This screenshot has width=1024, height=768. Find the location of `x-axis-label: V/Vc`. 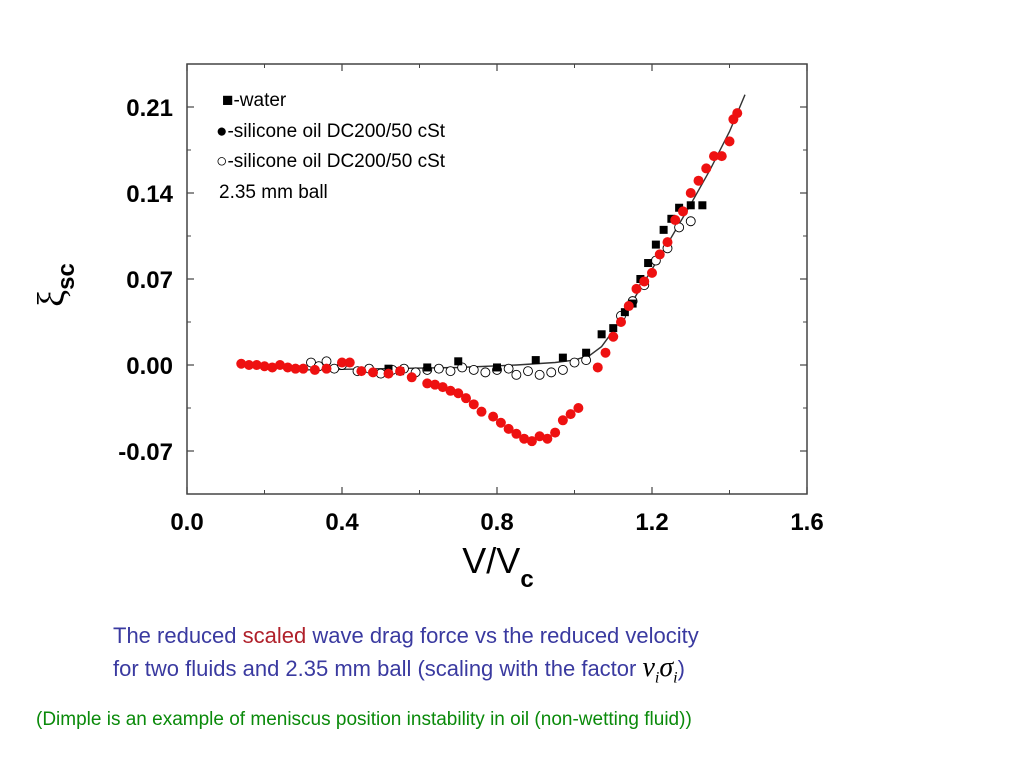

x-axis-label: V/Vc is located at coordinates (497, 566).